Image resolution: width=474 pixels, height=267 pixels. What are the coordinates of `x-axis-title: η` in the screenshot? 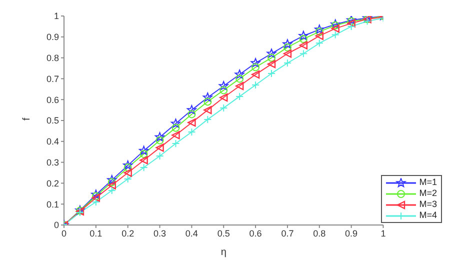 It's located at (223, 252).